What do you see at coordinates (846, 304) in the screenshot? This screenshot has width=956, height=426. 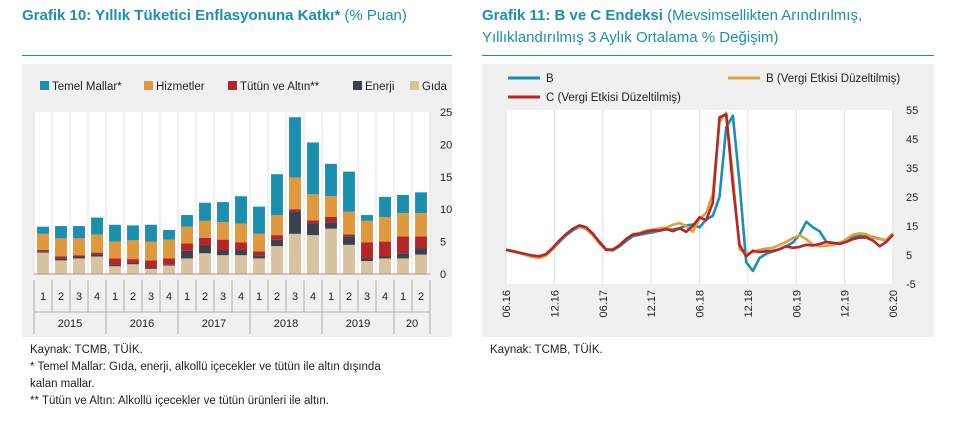 I see `right-x-tick-label: 12.19` at bounding box center [846, 304].